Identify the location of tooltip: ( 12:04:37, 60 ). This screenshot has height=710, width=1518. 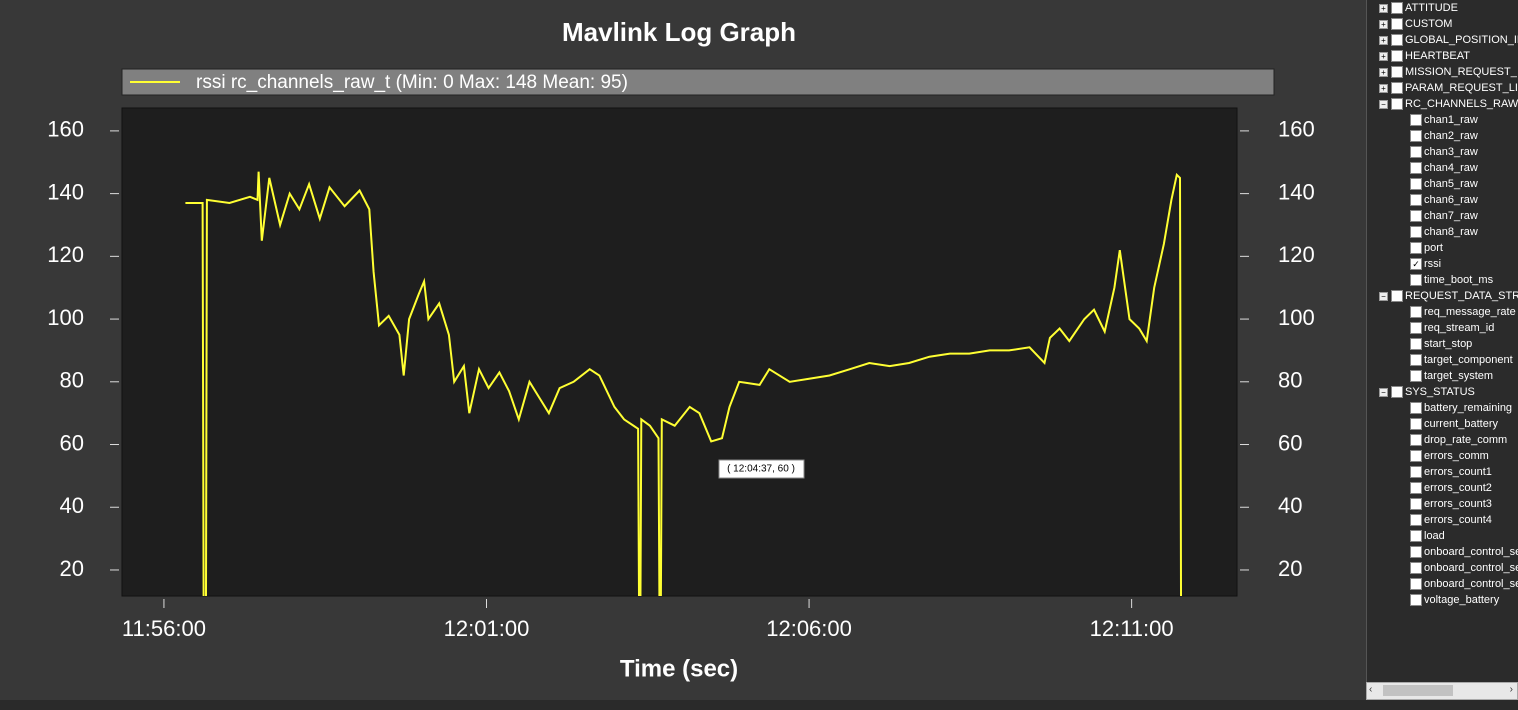
(761, 469).